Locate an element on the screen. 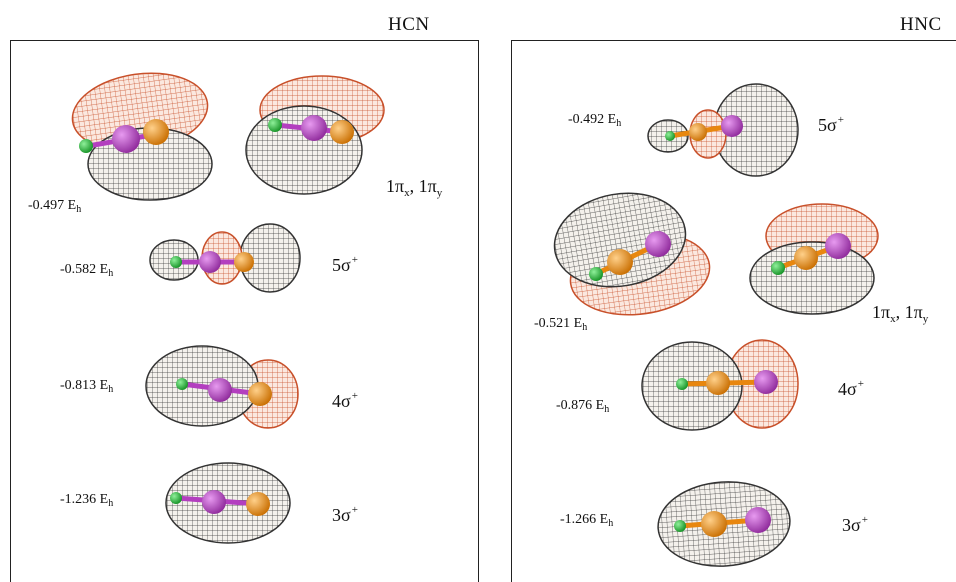  hnc-1pi-x-orbital is located at coordinates (632, 254).